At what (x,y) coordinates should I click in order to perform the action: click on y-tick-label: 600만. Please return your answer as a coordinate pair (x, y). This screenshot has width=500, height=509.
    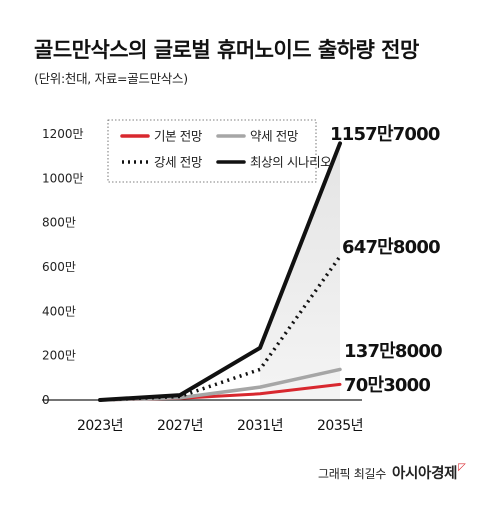
    Looking at the image, I should click on (59, 267).